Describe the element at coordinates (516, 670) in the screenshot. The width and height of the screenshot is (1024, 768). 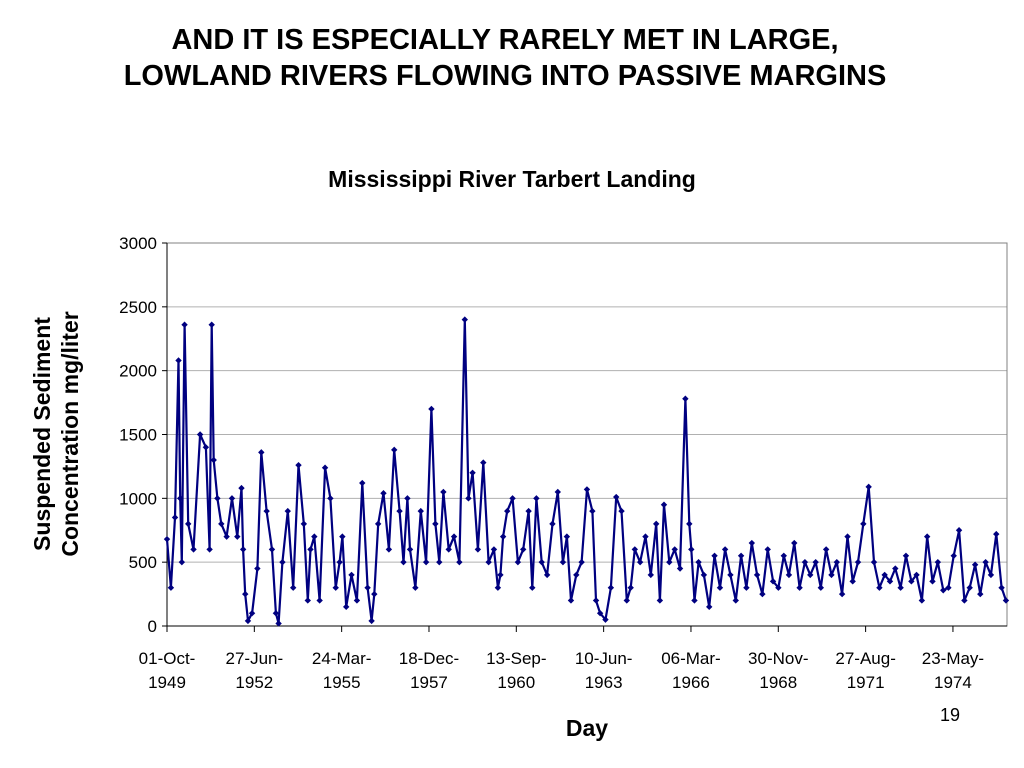
I see `x-tick-label: 13-Sep- 1960` at that location.